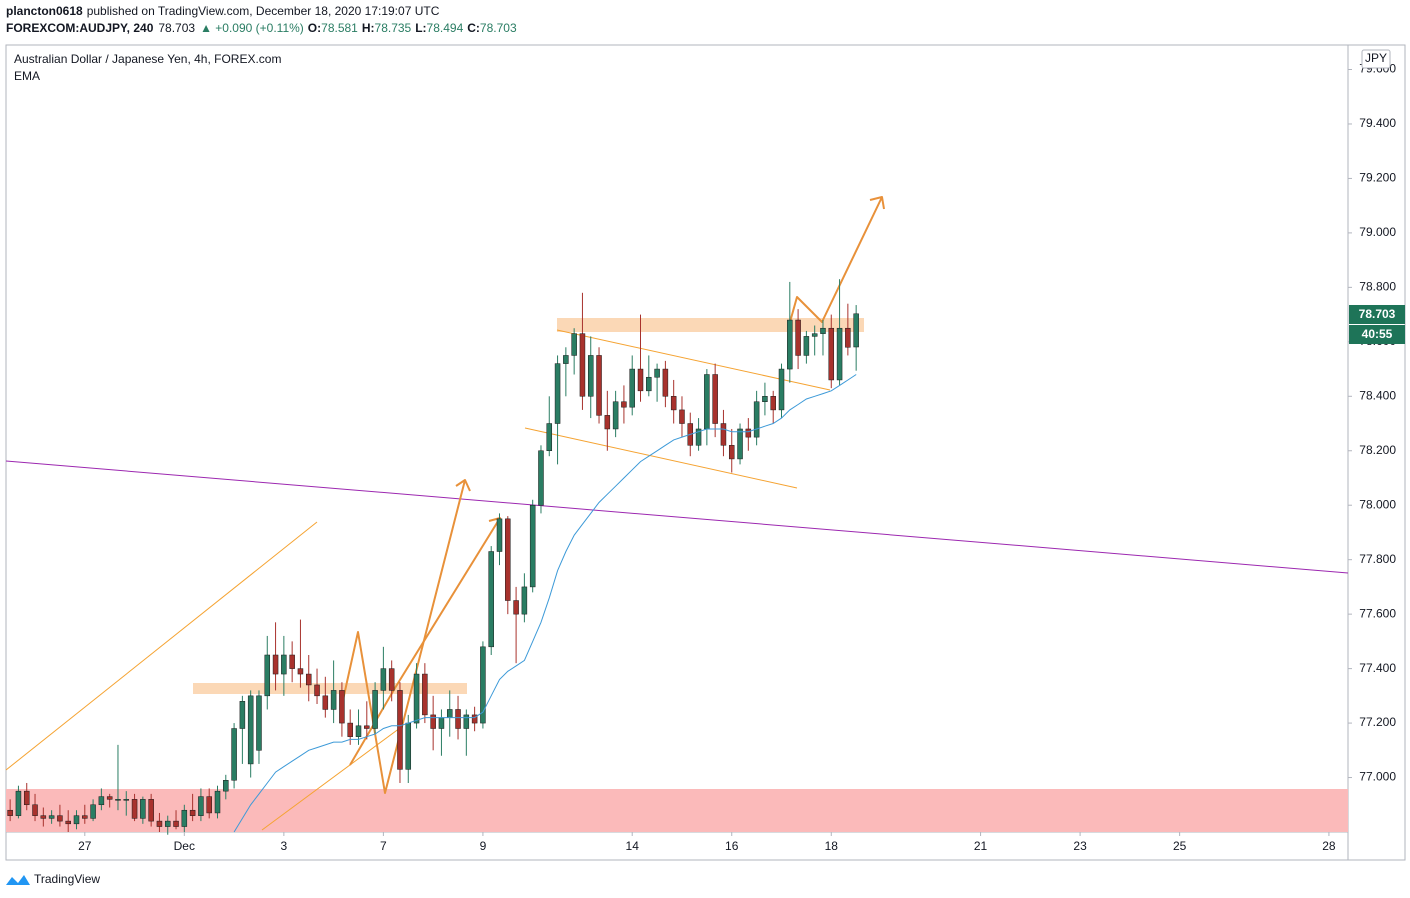  I want to click on price-box, so click(1377, 314).